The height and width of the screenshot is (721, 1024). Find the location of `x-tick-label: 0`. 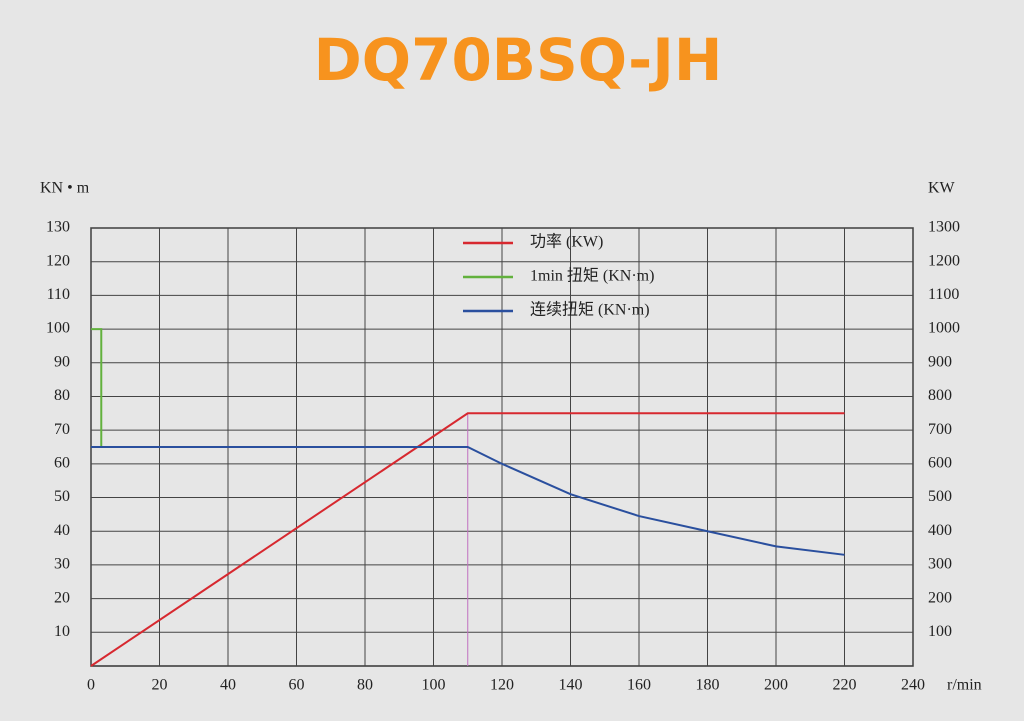

x-tick-label: 0 is located at coordinates (91, 685).